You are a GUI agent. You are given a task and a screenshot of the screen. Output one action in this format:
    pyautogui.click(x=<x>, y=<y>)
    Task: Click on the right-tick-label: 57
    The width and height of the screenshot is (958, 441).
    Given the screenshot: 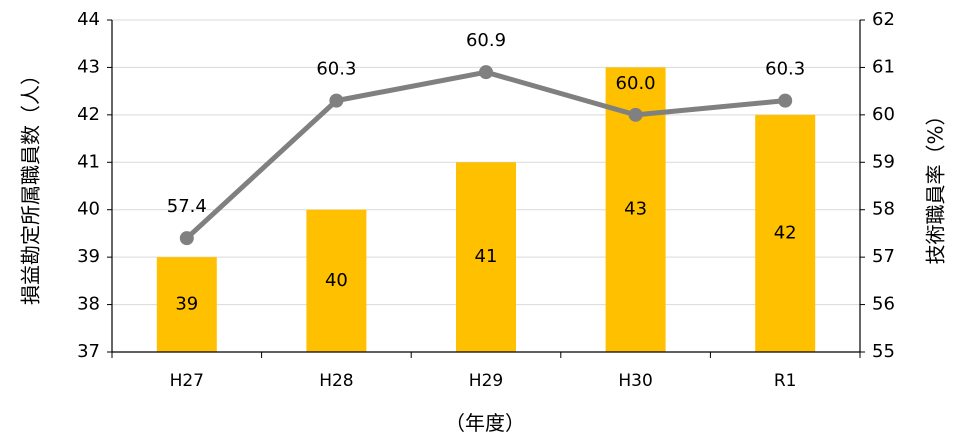 What is the action you would take?
    pyautogui.click(x=883, y=256)
    